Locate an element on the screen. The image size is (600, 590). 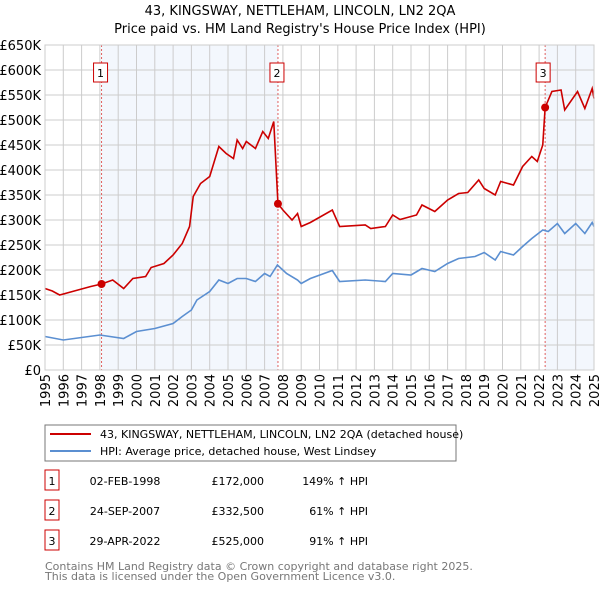
x-tick-label: 2009 is located at coordinates (302, 390).